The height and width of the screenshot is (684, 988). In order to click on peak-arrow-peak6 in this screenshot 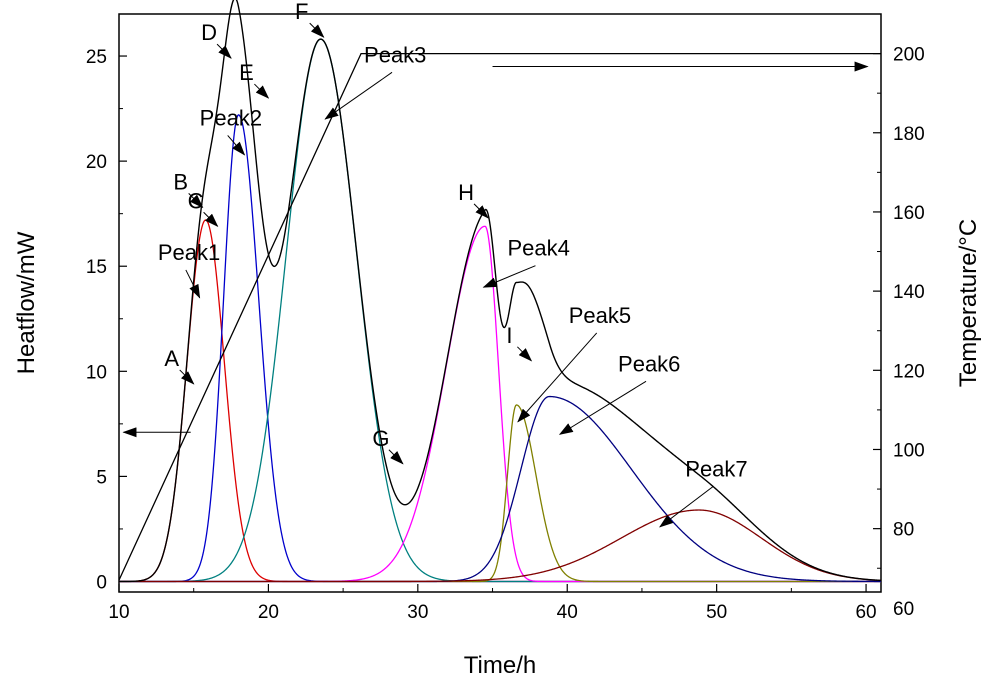, I will do `click(602, 407)`.